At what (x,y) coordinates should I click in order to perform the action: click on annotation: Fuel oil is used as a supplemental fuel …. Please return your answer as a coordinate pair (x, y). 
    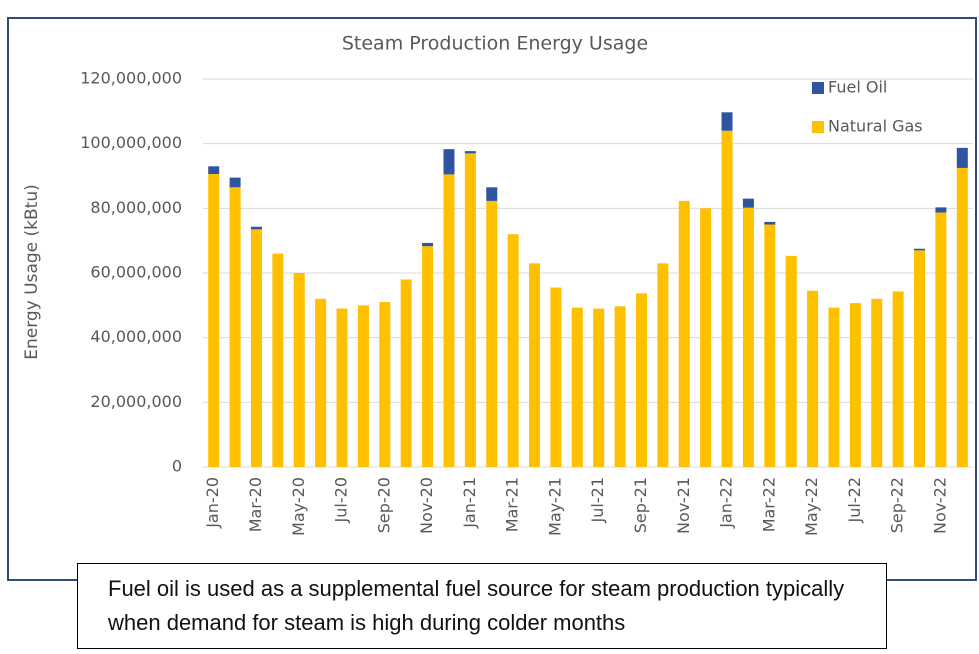
    Looking at the image, I should click on (482, 606).